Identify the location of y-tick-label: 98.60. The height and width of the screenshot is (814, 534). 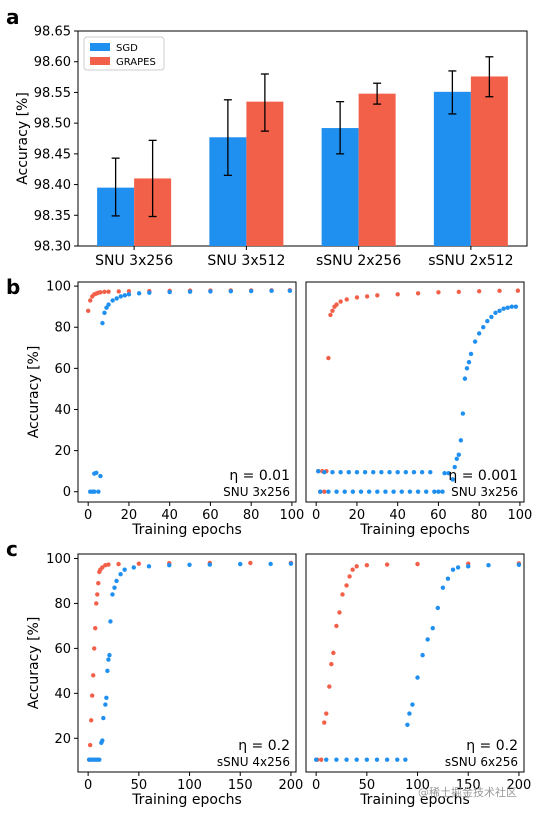
(52, 62).